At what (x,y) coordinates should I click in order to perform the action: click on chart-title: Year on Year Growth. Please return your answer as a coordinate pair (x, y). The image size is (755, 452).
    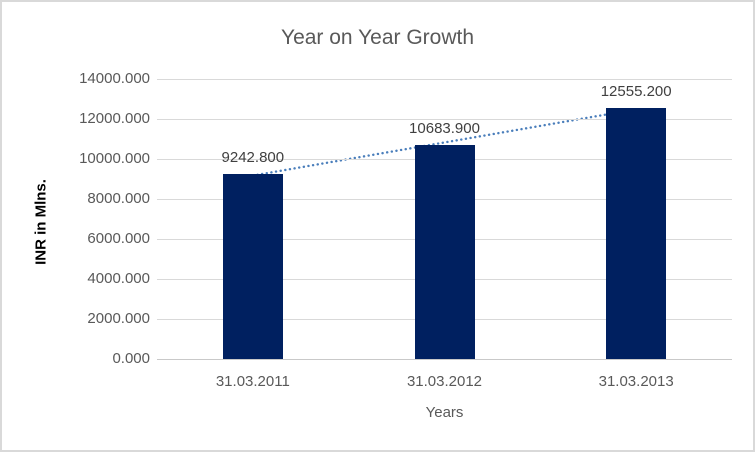
    Looking at the image, I should click on (377, 37).